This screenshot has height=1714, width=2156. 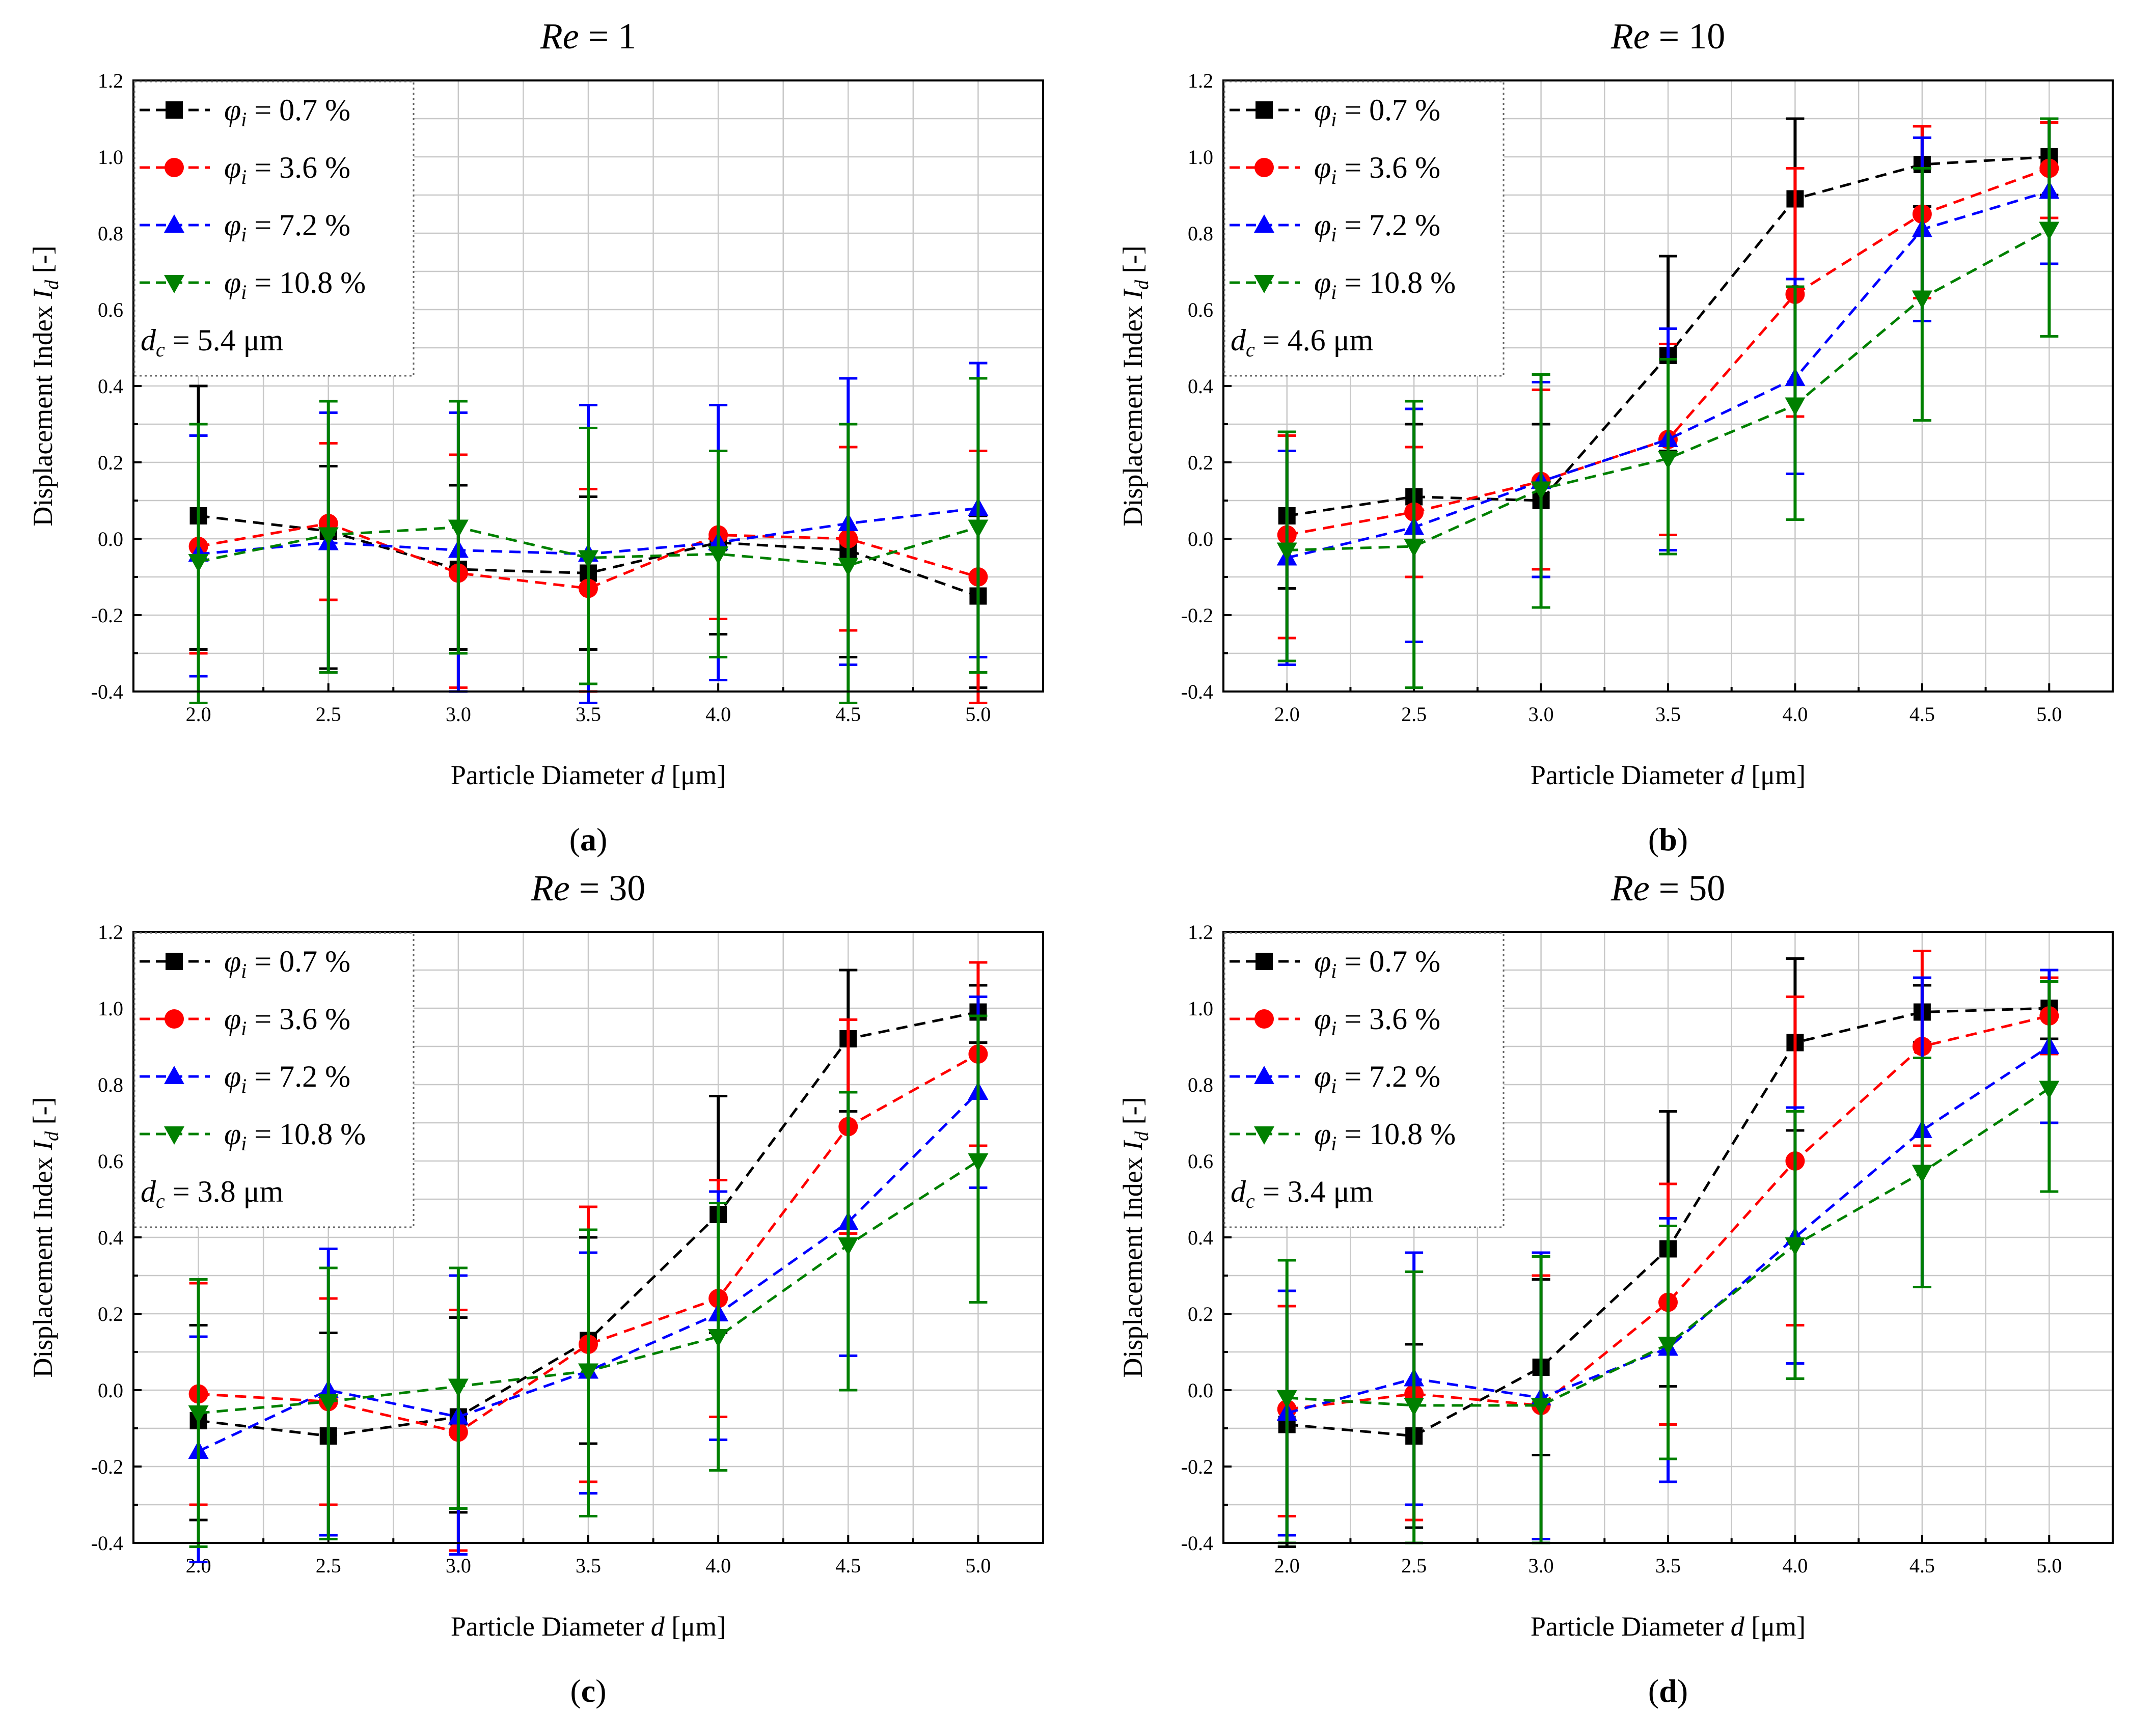 What do you see at coordinates (198, 714) in the screenshot?
I see `x-tick-label: 2.0` at bounding box center [198, 714].